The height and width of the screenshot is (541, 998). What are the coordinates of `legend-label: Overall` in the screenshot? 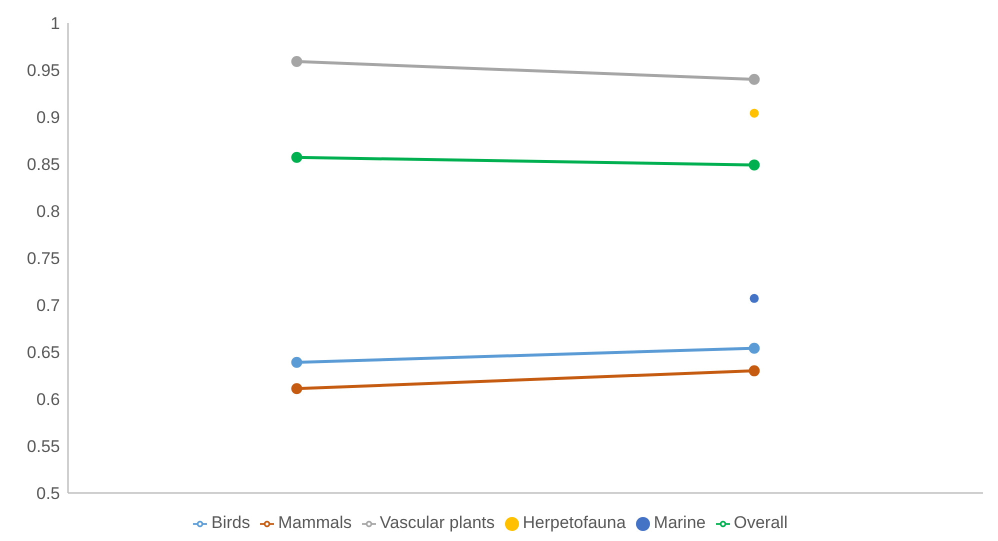 It's located at (761, 522).